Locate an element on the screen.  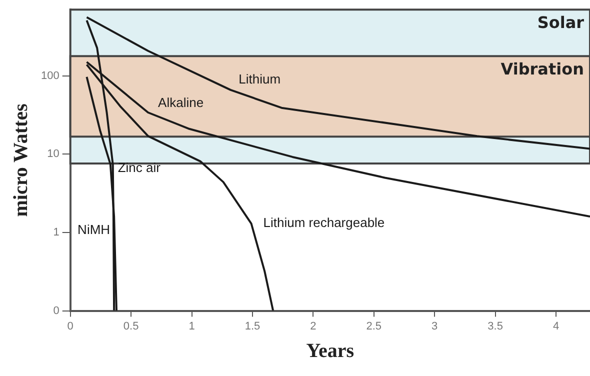
x-tick-label: 1 is located at coordinates (191, 326).